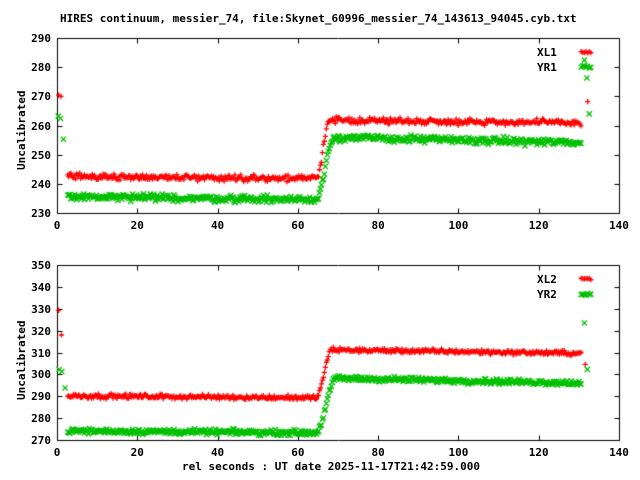 The height and width of the screenshot is (480, 640). Describe the element at coordinates (41, 184) in the screenshot. I see `y-tick-label: 240` at that location.